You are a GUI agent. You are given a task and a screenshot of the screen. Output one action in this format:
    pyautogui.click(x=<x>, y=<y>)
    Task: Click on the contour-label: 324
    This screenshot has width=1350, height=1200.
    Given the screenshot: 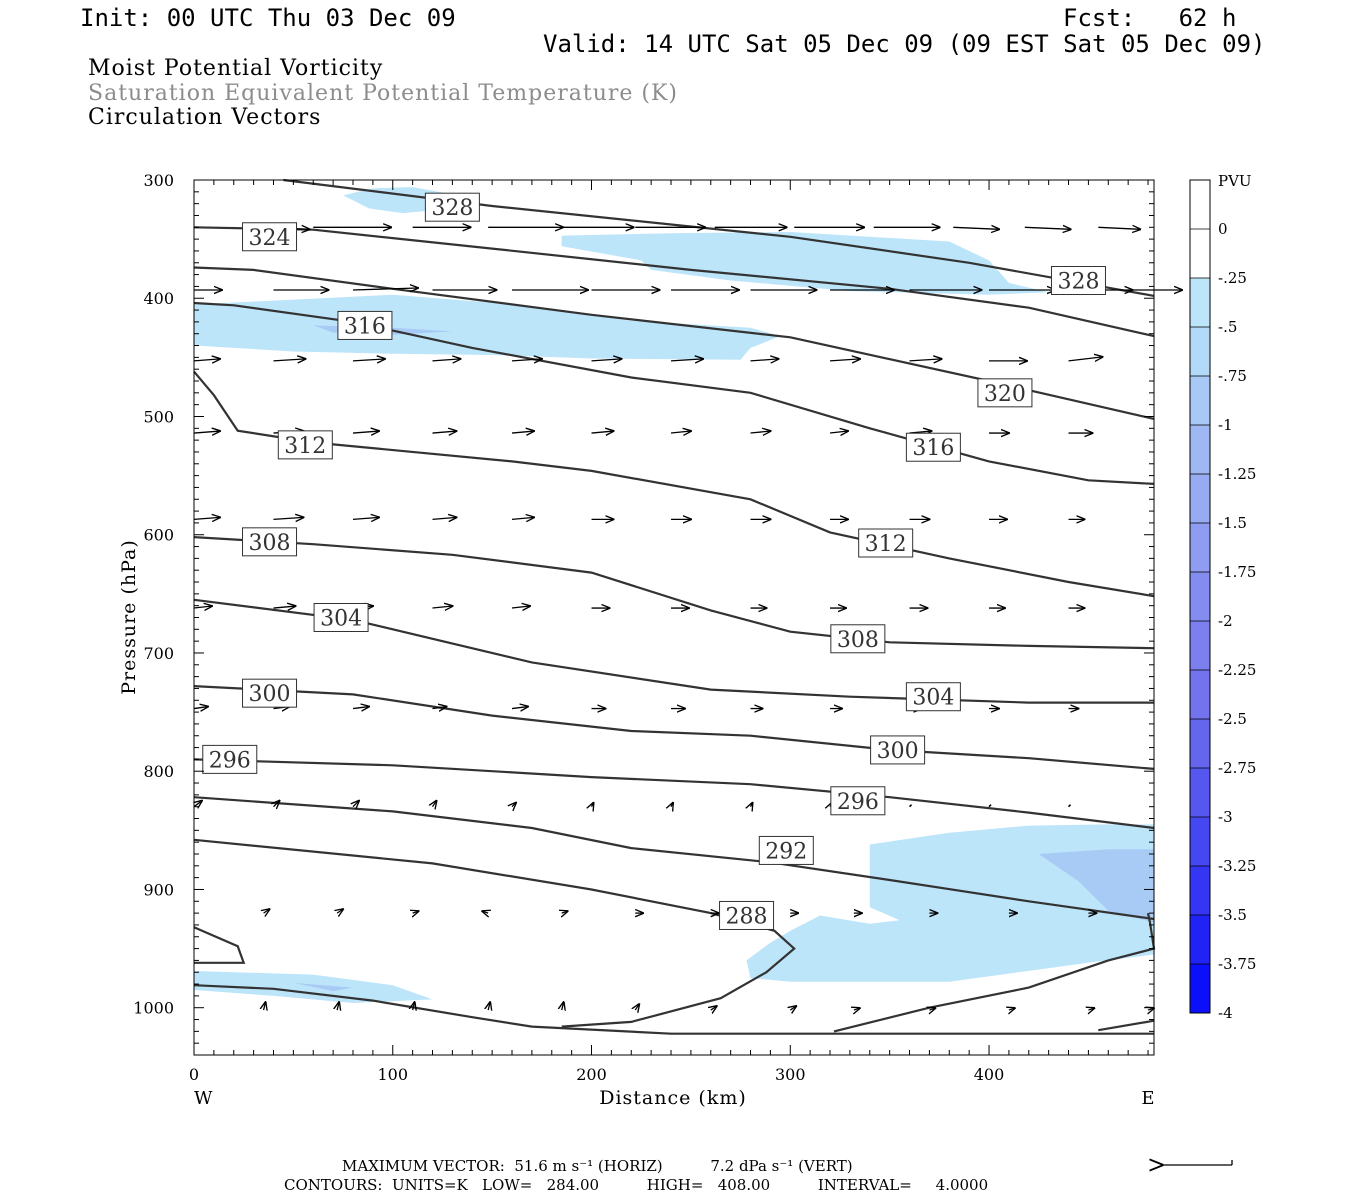 What is the action you would take?
    pyautogui.click(x=270, y=238)
    